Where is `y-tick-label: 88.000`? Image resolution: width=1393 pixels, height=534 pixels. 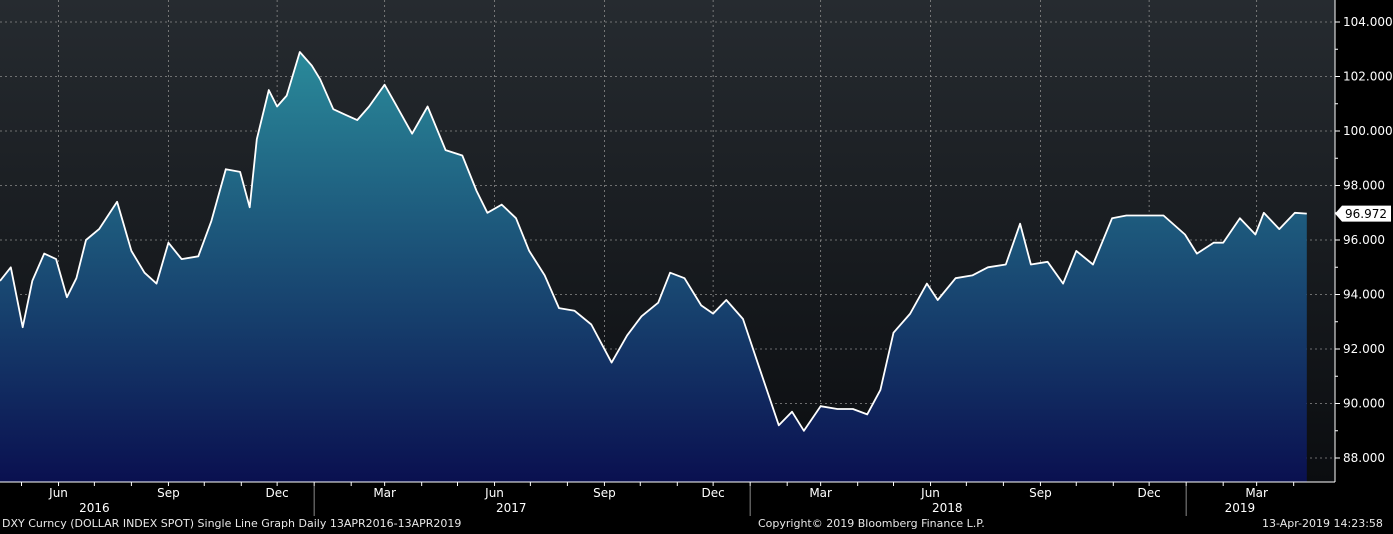
y-tick-label: 88.000 is located at coordinates (1364, 458).